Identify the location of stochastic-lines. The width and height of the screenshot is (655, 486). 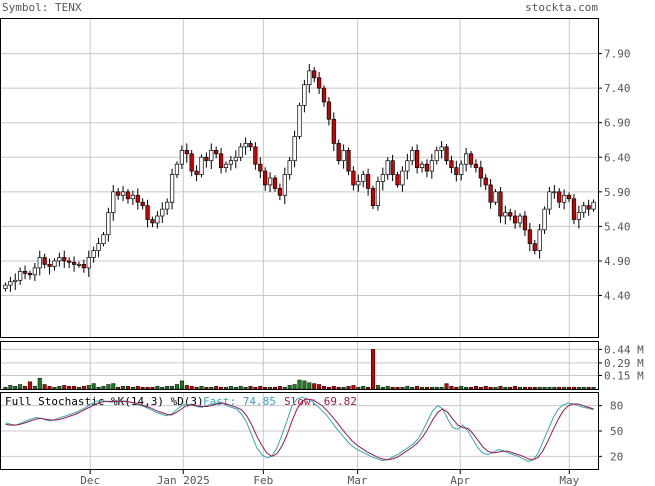
(299, 429).